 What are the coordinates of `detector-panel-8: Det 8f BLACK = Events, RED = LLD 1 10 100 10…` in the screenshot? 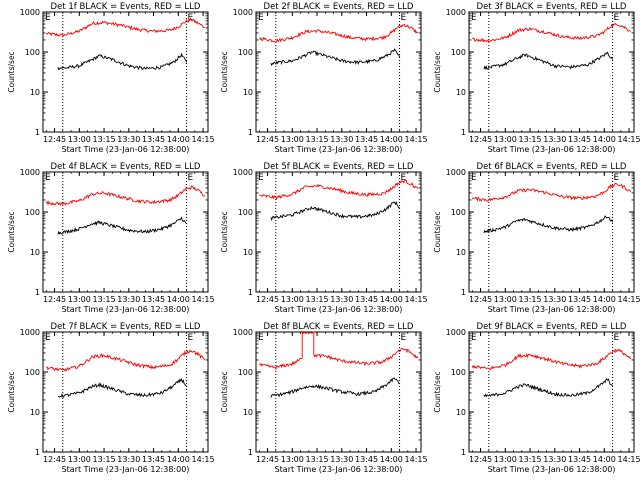 It's located at (320, 400).